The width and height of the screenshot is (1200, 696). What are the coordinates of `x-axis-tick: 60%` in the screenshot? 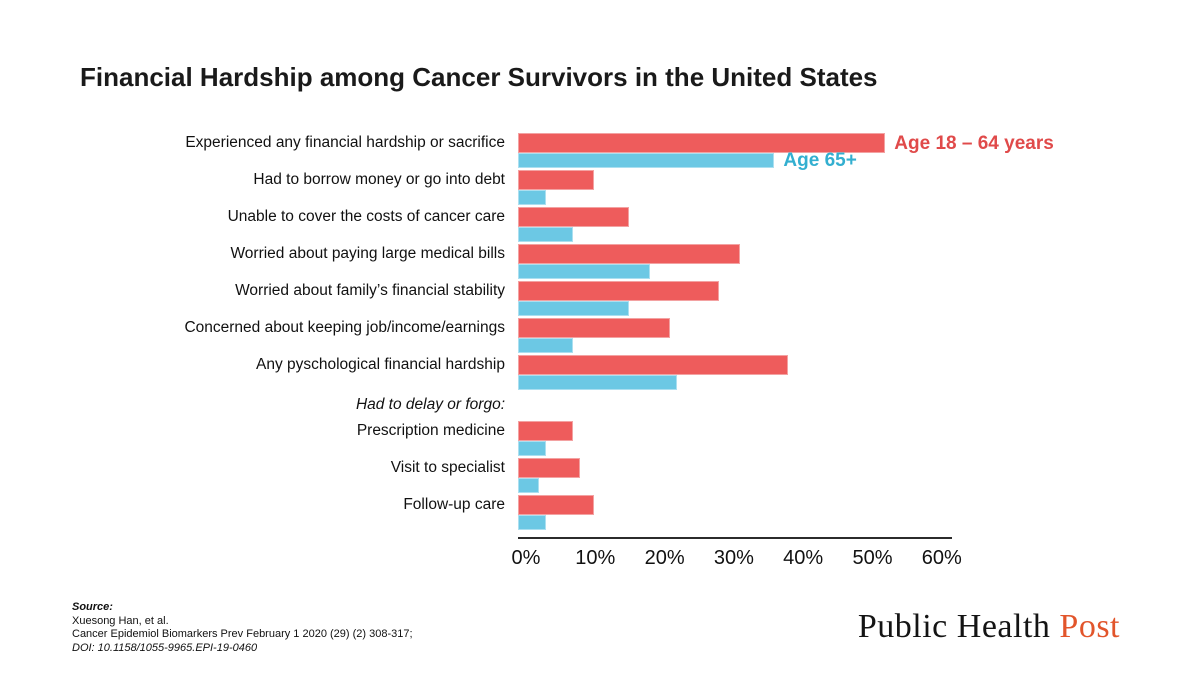 It's located at (941, 558).